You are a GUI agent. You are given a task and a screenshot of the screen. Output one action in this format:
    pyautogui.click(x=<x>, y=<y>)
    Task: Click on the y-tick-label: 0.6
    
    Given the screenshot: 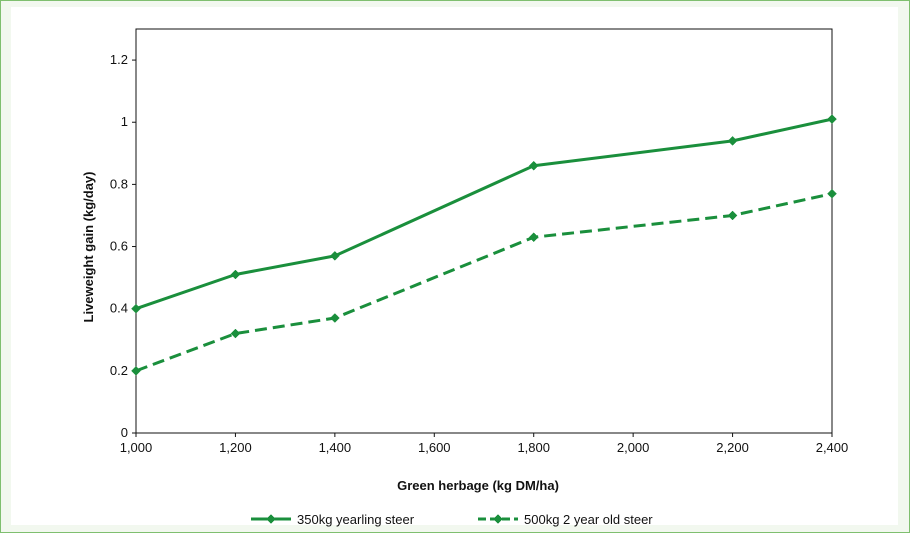 What is the action you would take?
    pyautogui.click(x=119, y=246)
    